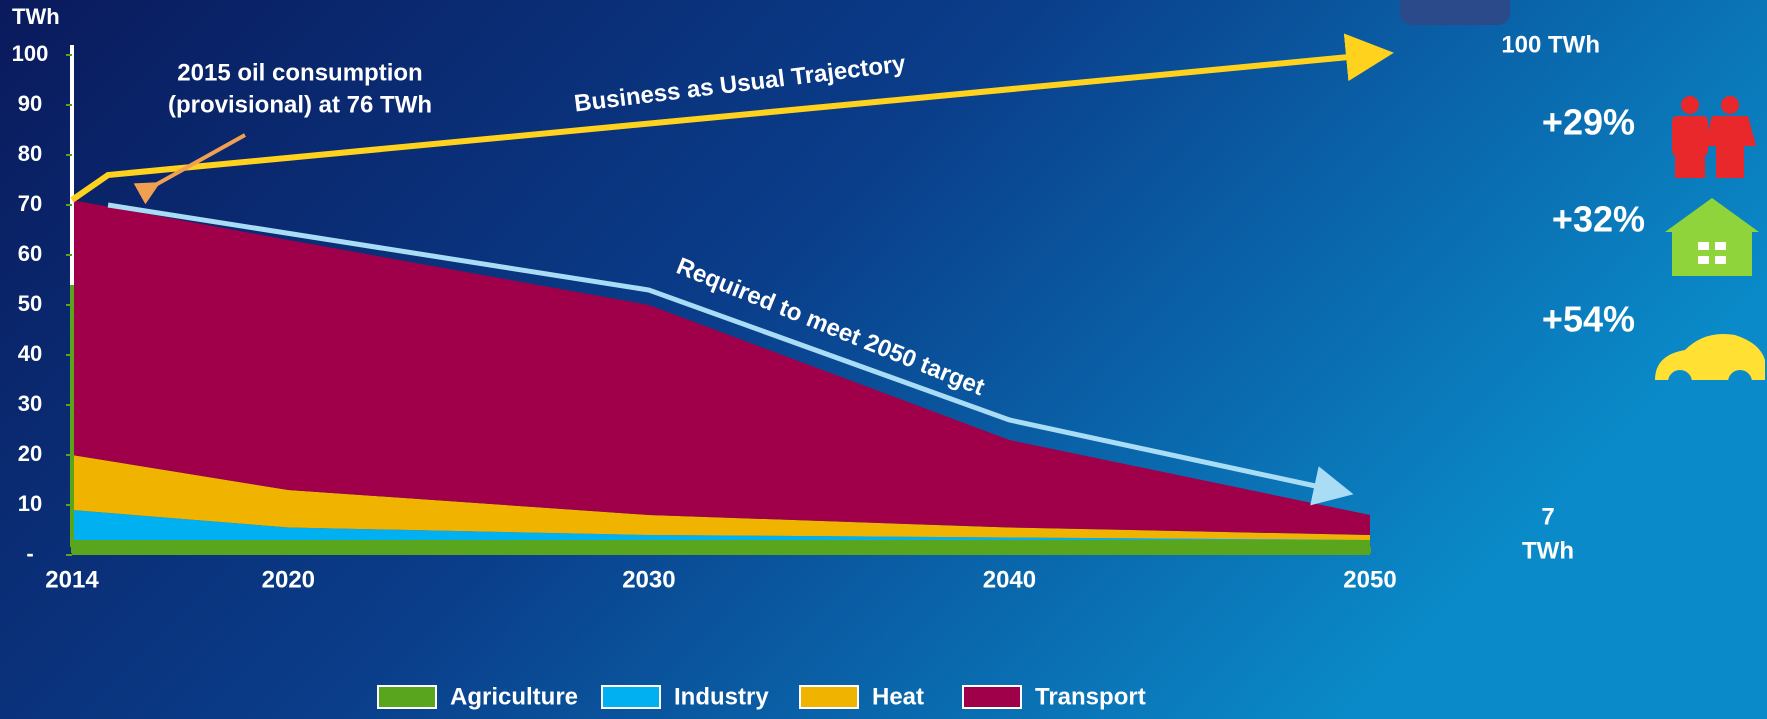 The image size is (1767, 719). I want to click on annotation: TWh, so click(1548, 550).